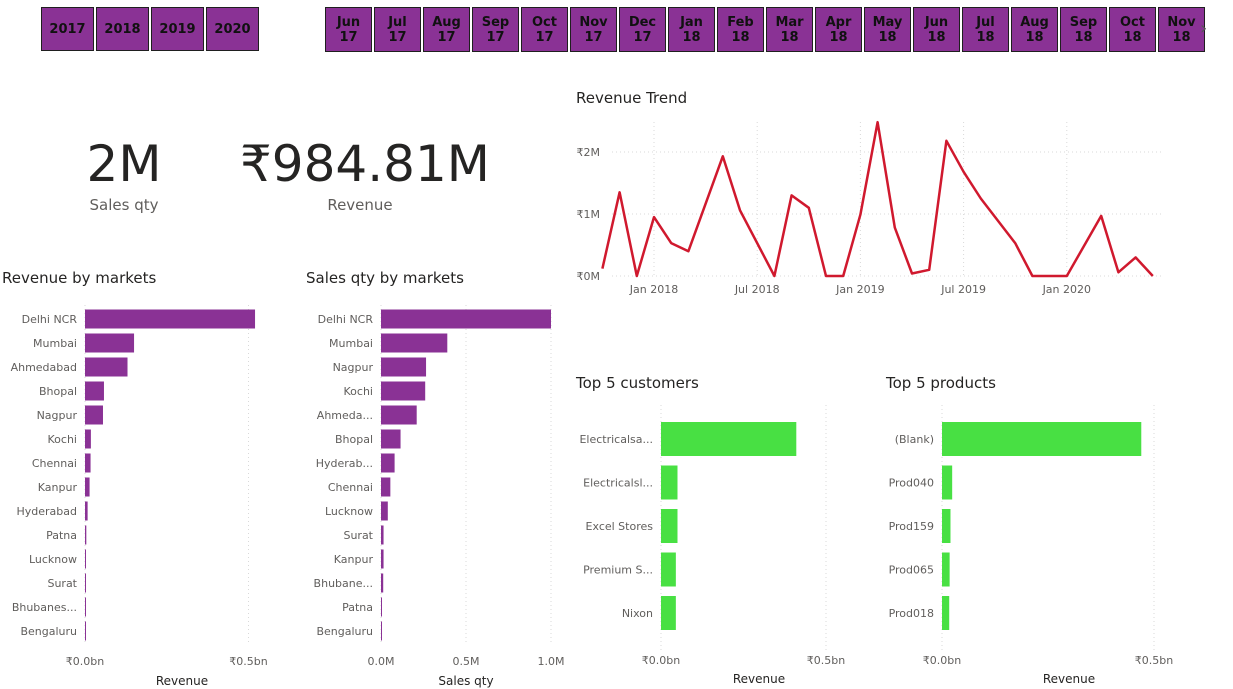 This screenshot has width=1233, height=689. Describe the element at coordinates (248, 661) in the screenshot. I see `x-tick-label: ₹0.5bn` at that location.